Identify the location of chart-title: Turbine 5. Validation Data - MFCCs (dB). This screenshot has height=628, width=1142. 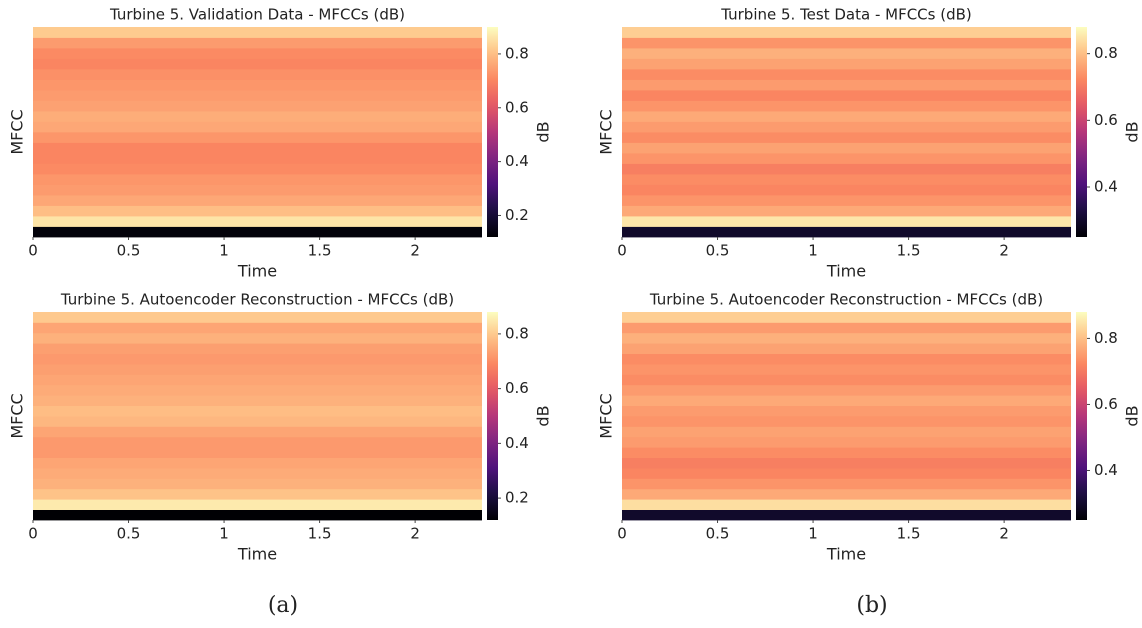
(257, 15).